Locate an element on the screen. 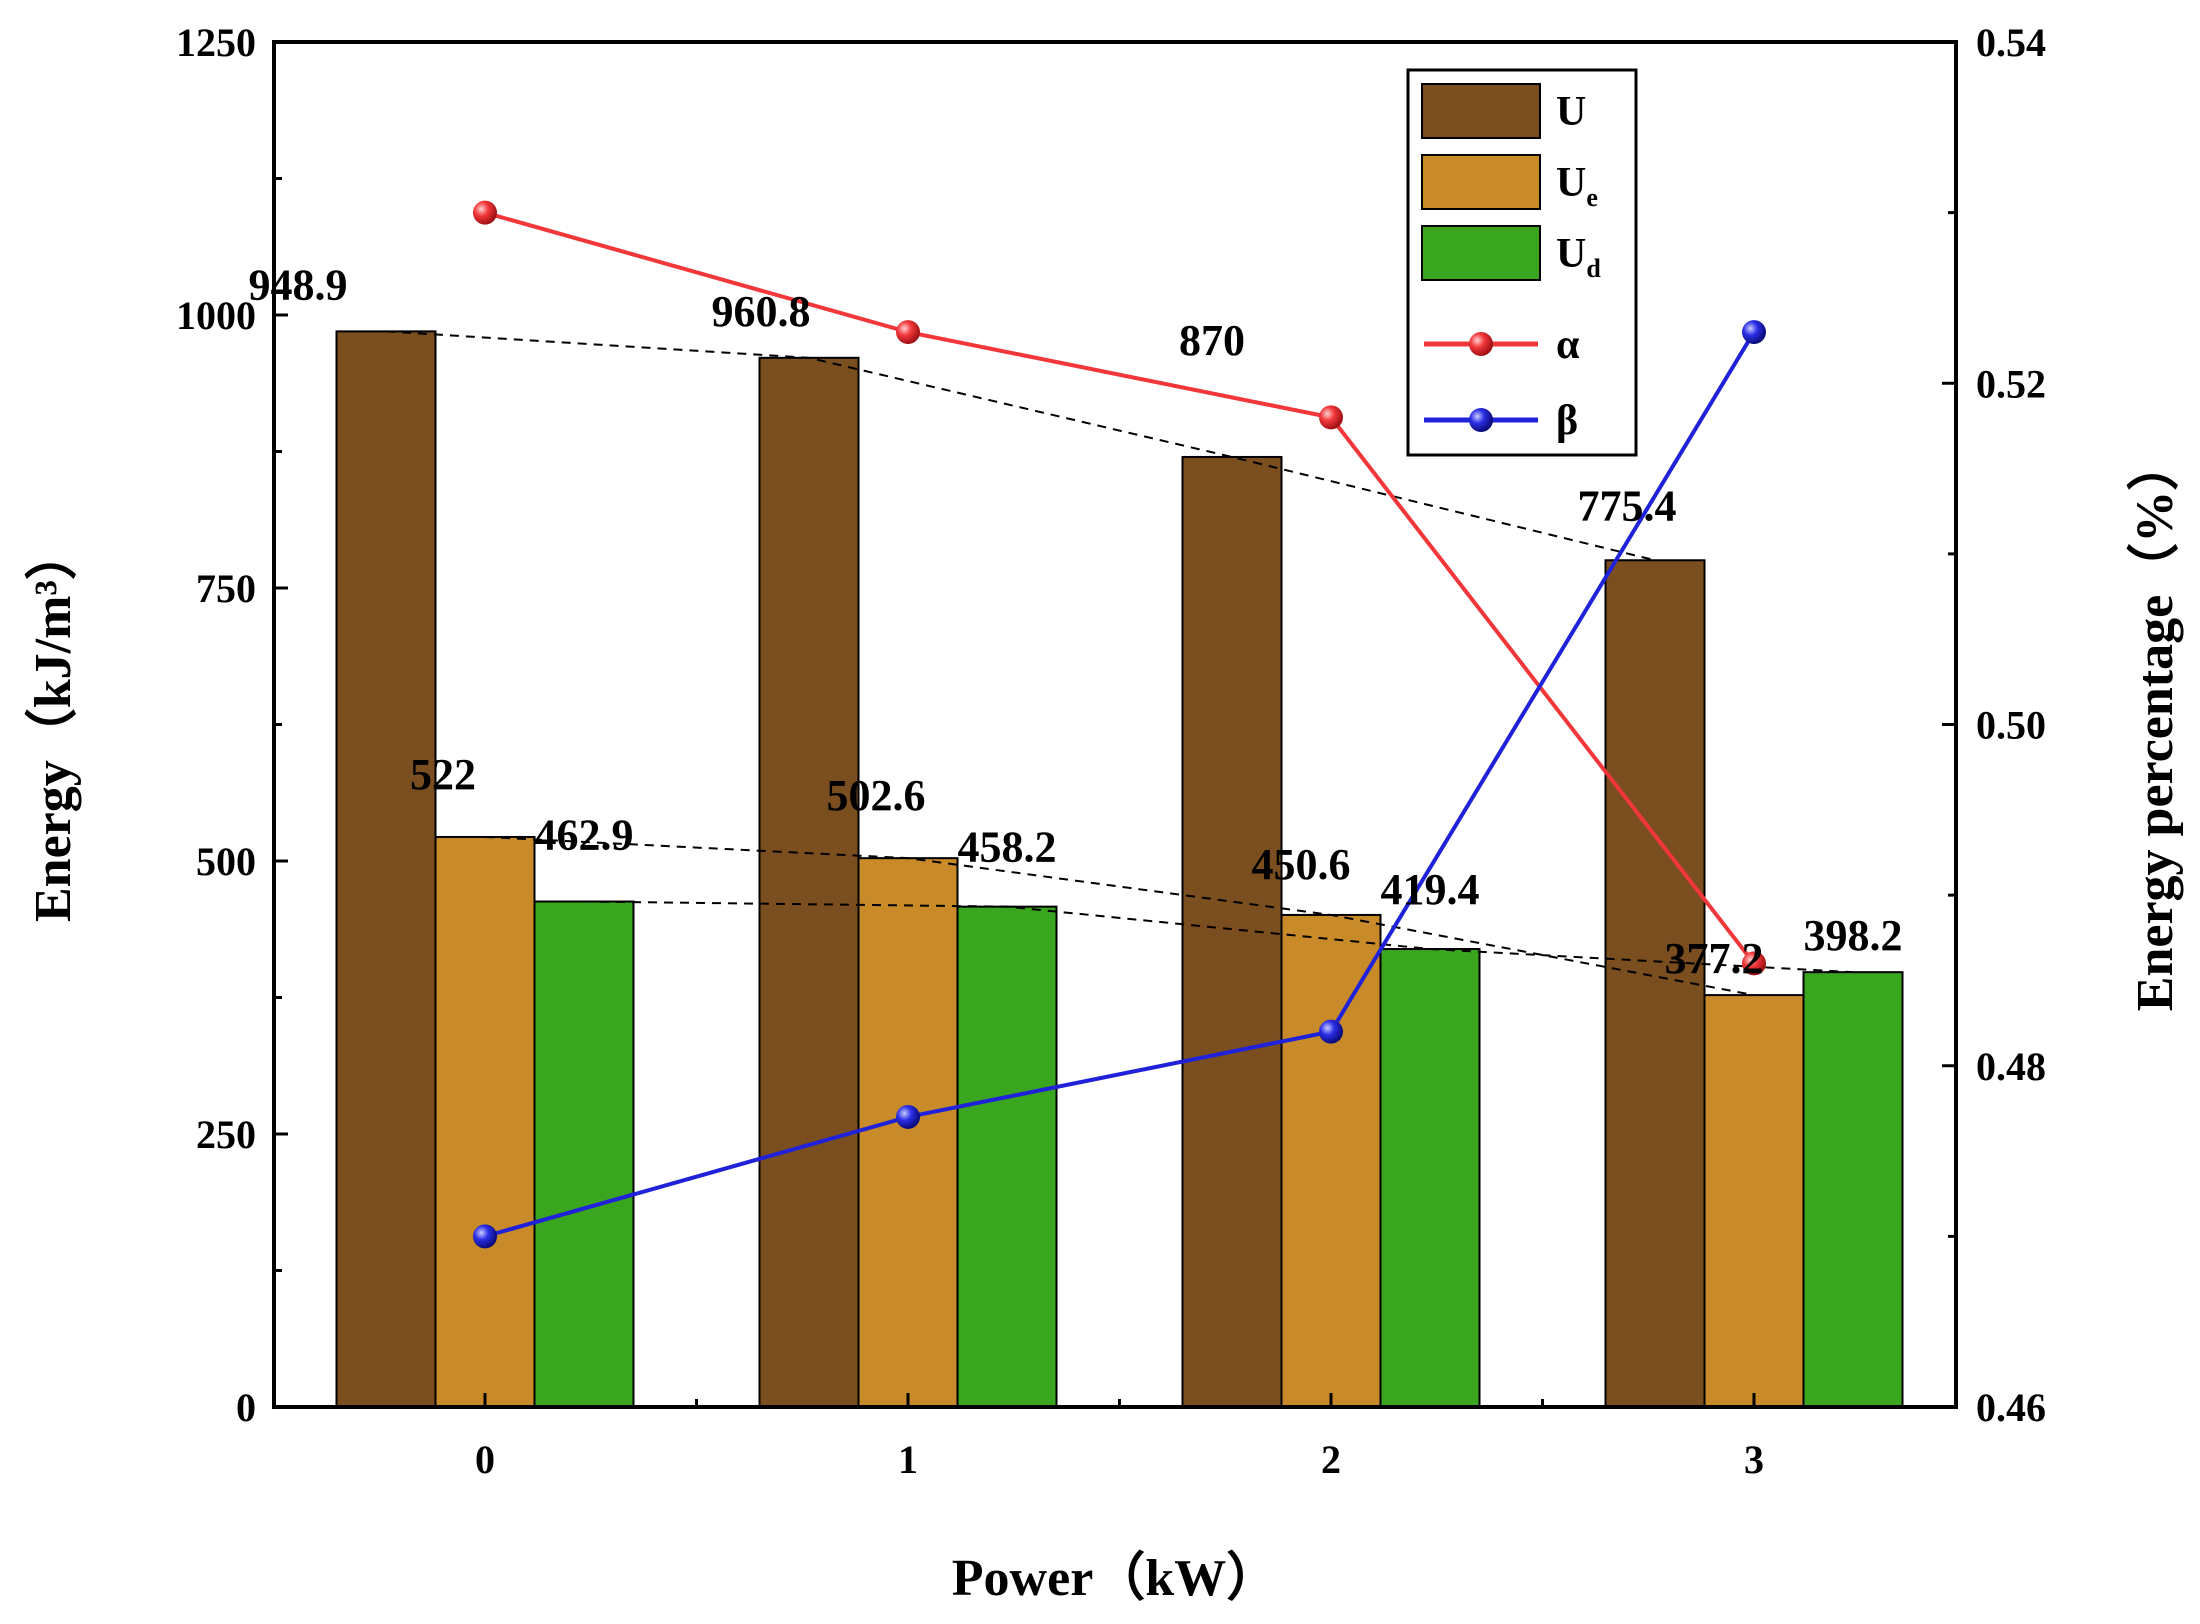 The image size is (2200, 1624). data-label-ud-1: 458.2 is located at coordinates (1007, 847).